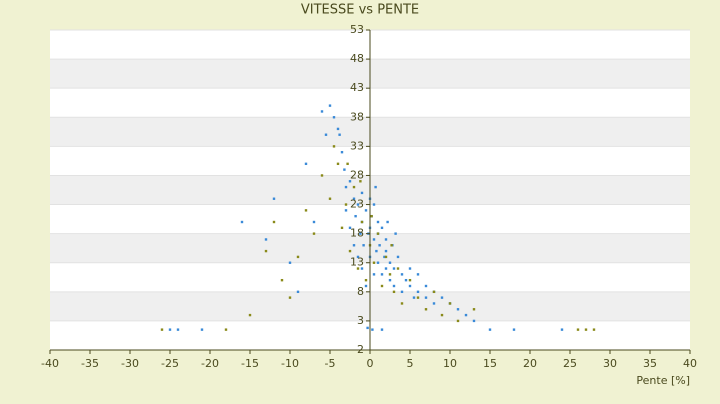 The width and height of the screenshot is (720, 404). I want to click on y-tick-label: 48, so click(357, 58).